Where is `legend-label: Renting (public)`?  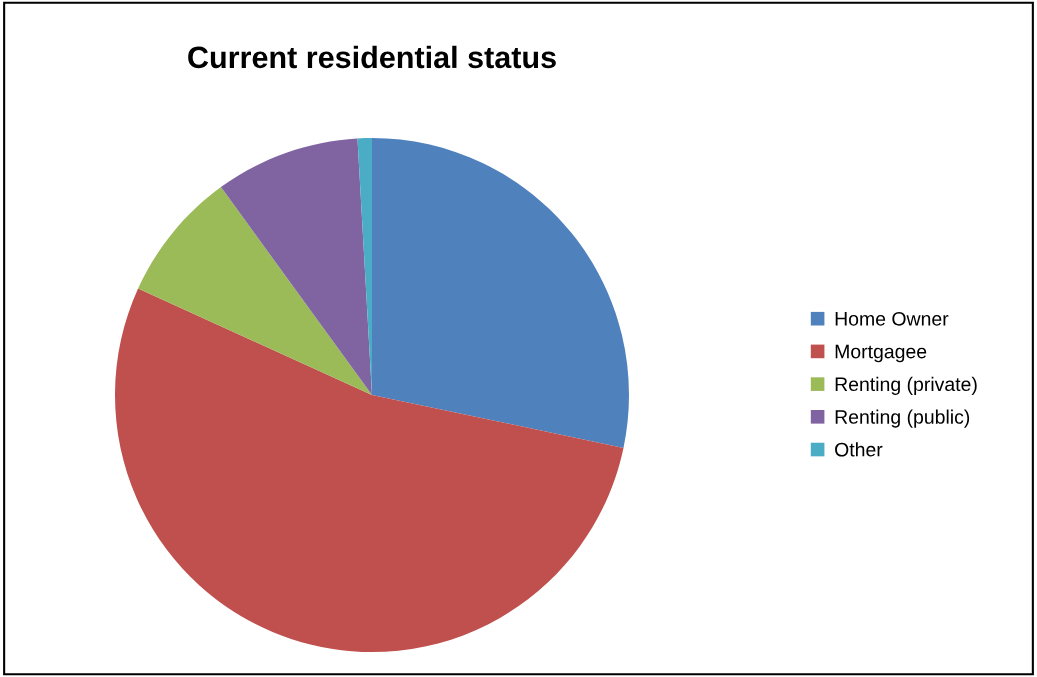 legend-label: Renting (public) is located at coordinates (902, 418).